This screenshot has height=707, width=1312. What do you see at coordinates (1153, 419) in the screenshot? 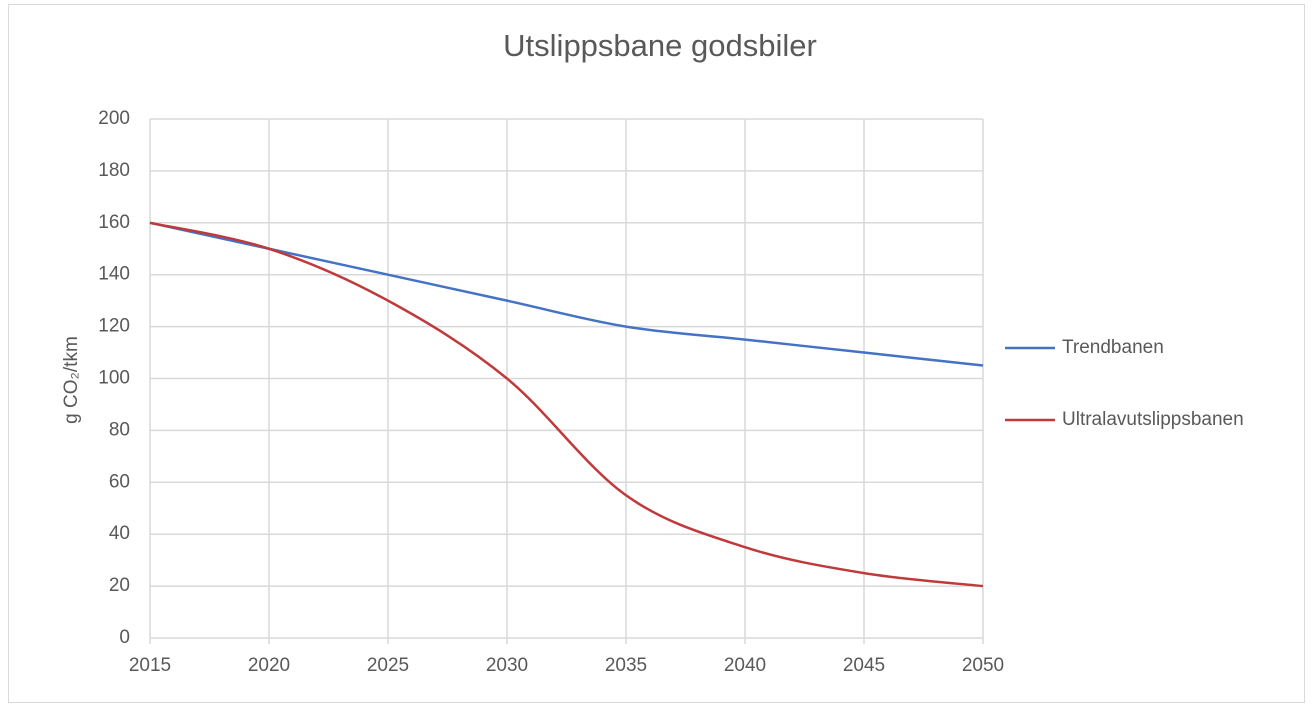
I see `legend-label: Ultralavutslippsbanen` at bounding box center [1153, 419].